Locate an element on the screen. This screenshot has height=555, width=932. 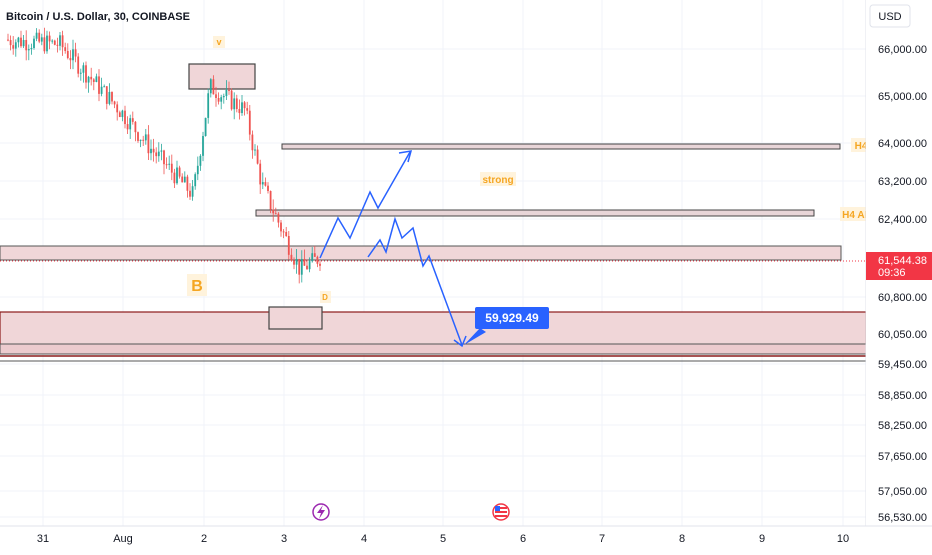
h4-label: H4 is located at coordinates (861, 146).